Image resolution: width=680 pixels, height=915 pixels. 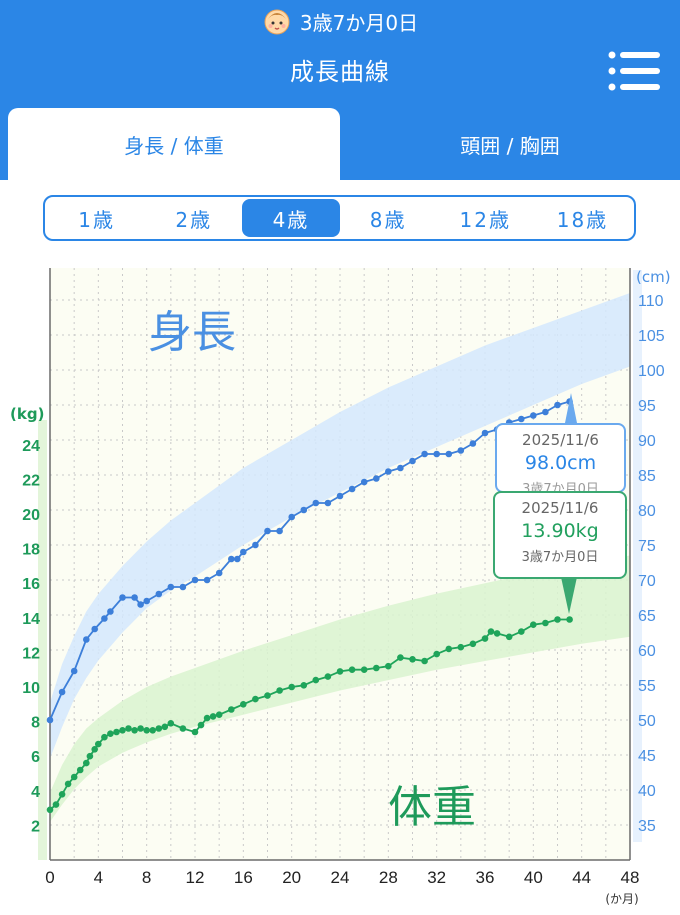 I want to click on range-1-year: 1歳, so click(x=96, y=219).